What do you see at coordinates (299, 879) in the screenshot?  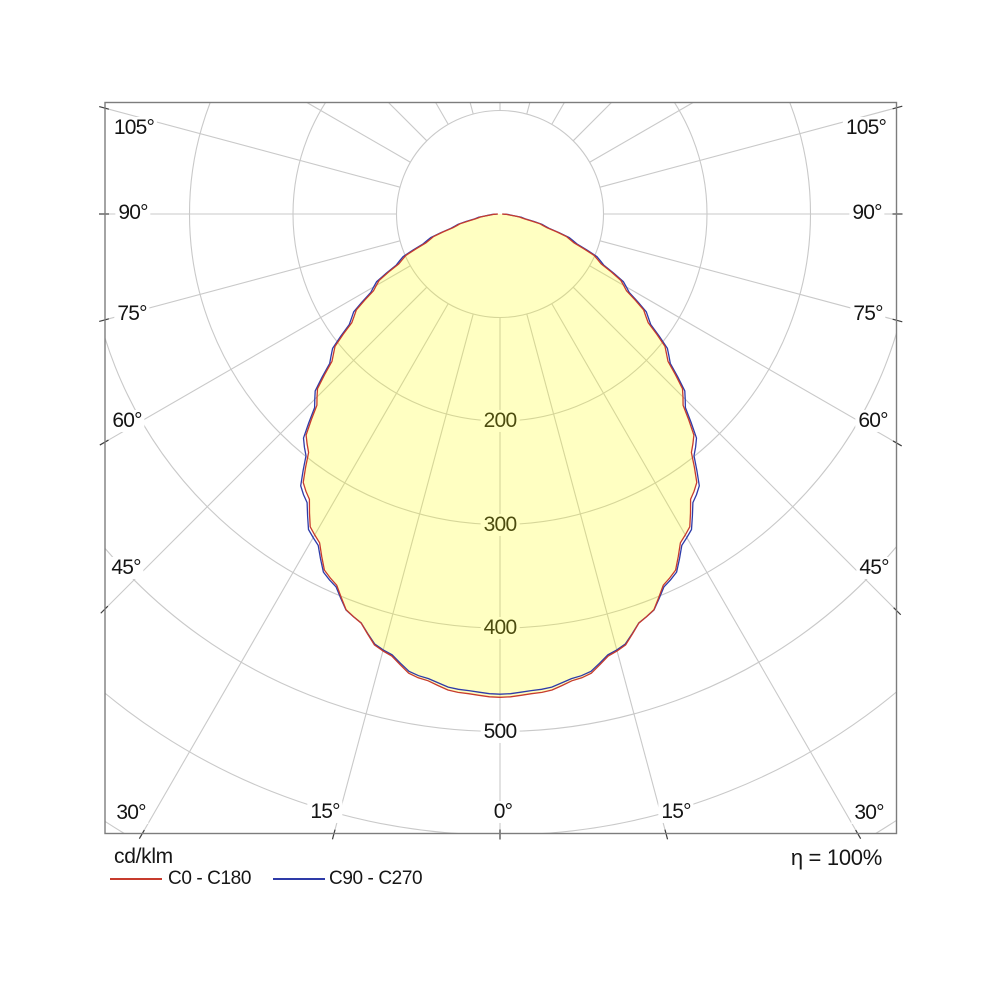 I see `legend-line-c90-c270` at bounding box center [299, 879].